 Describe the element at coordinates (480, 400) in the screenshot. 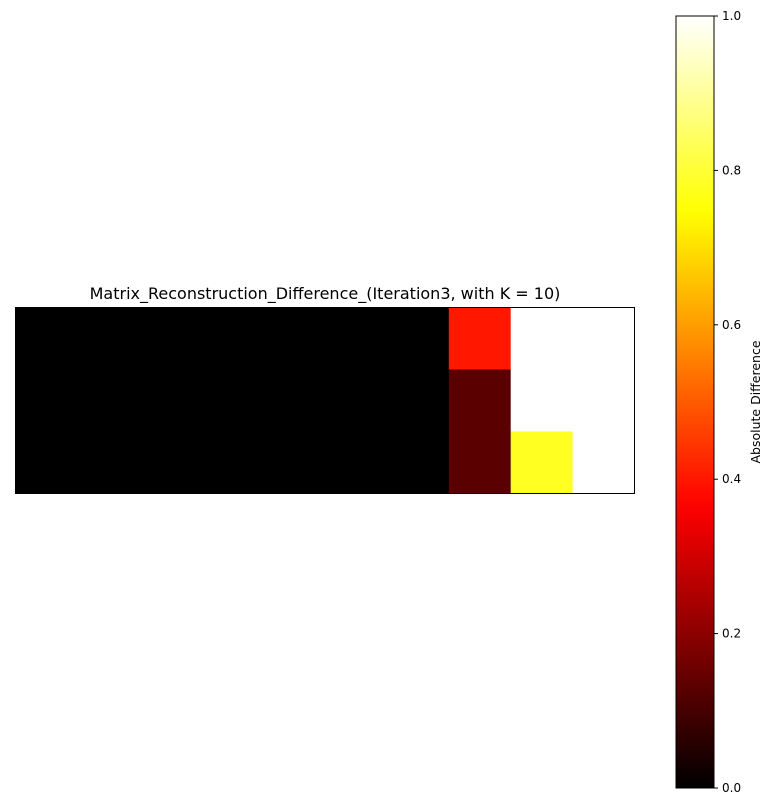

I see `heatmap-cell-r1-c7` at that location.